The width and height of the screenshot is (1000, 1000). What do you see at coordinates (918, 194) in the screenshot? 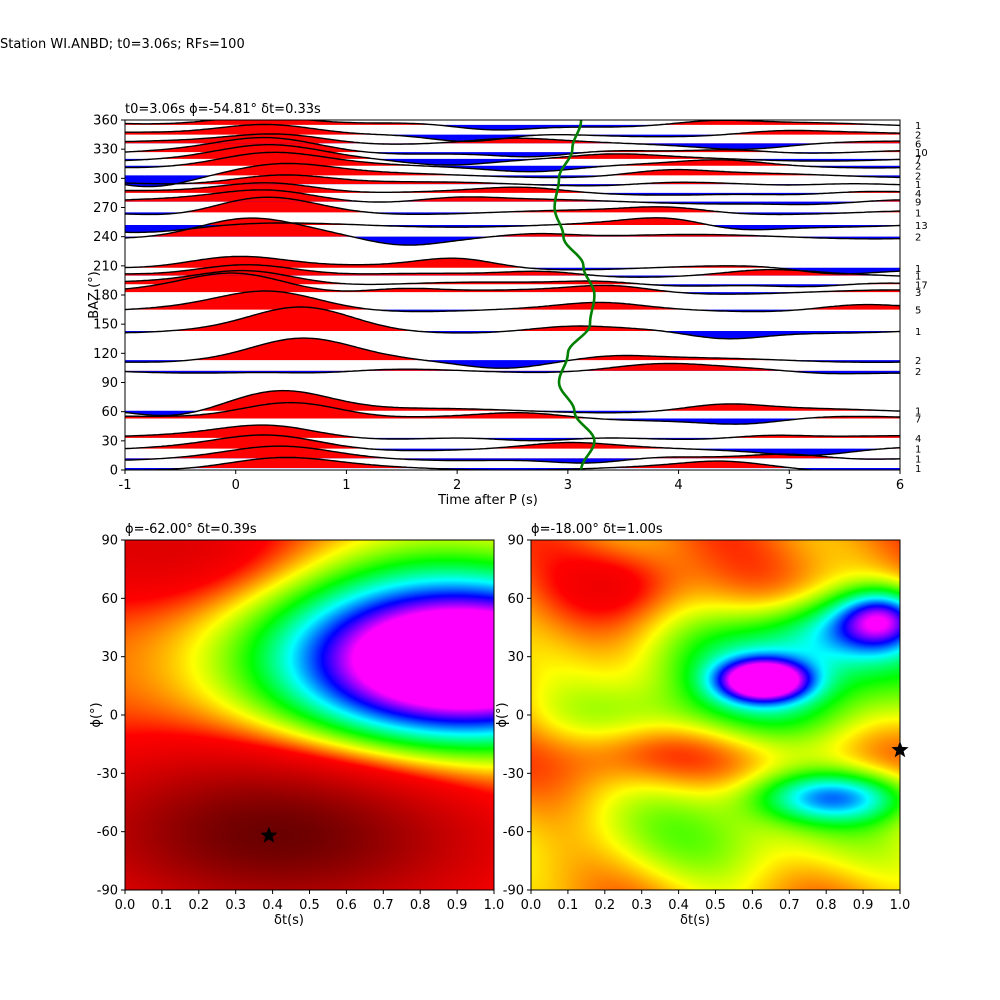
I see `rf-count-label: 4` at bounding box center [918, 194].